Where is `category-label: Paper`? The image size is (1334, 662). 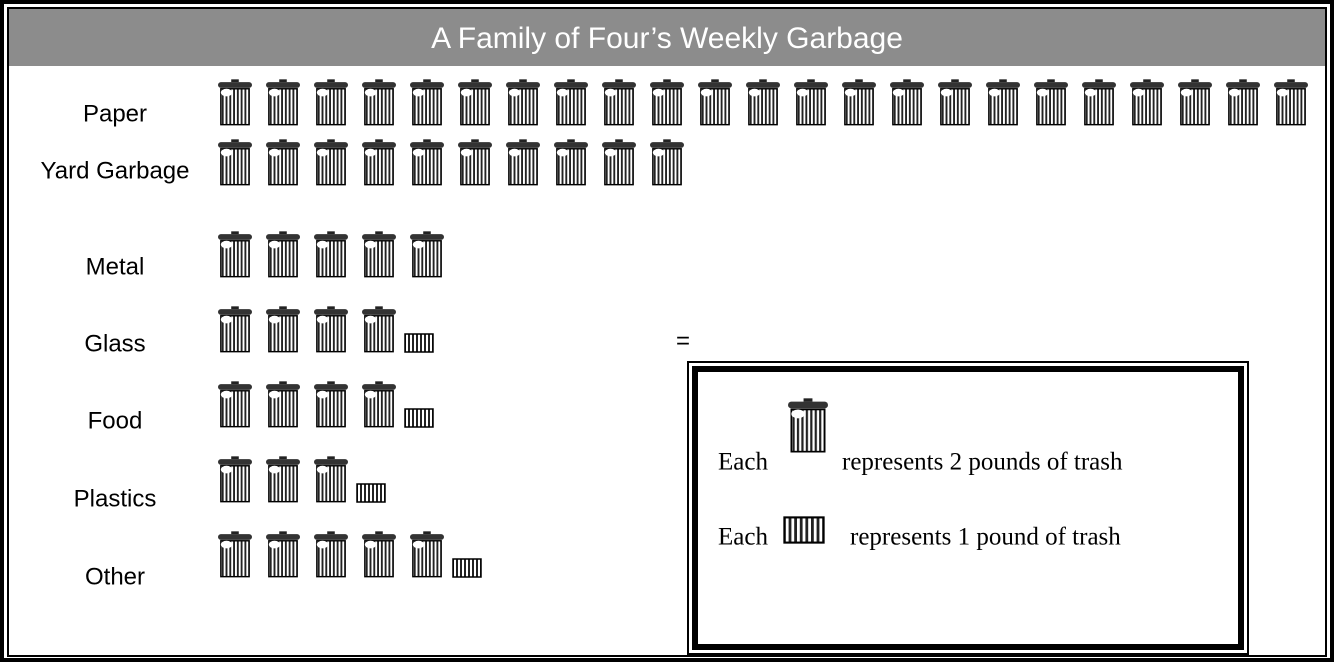
category-label: Paper is located at coordinates (115, 113).